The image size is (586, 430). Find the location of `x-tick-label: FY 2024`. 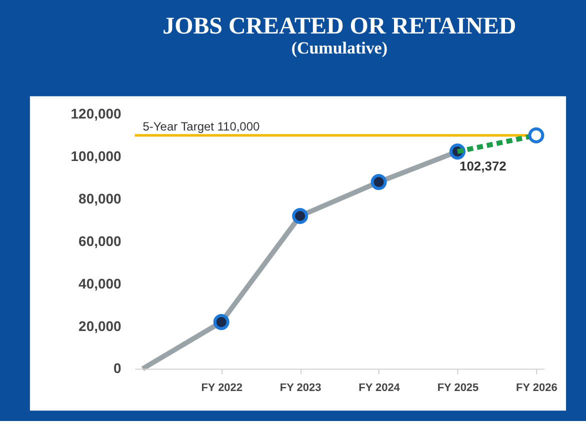

x-tick-label: FY 2024 is located at coordinates (379, 388).